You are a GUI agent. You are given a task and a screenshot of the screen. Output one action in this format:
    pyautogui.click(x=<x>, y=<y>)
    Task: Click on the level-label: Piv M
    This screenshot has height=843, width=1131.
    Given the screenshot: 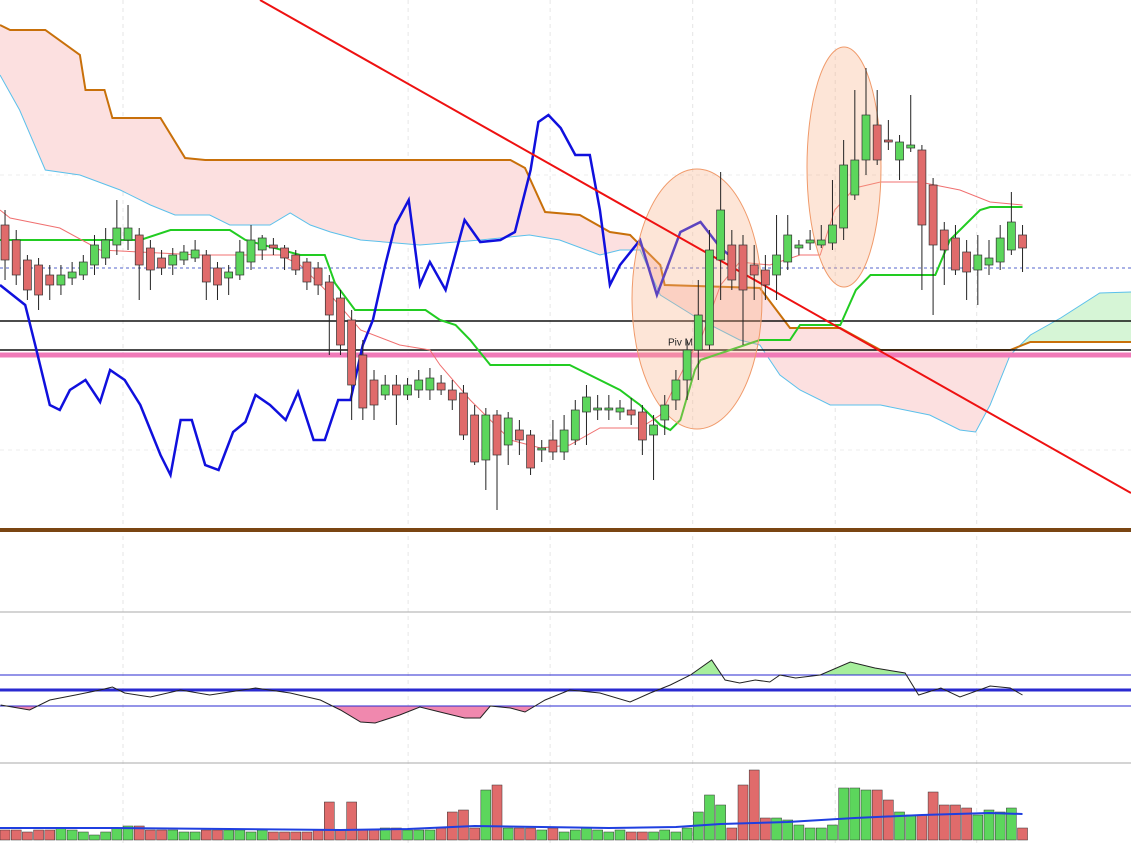 What is the action you would take?
    pyautogui.click(x=680, y=343)
    